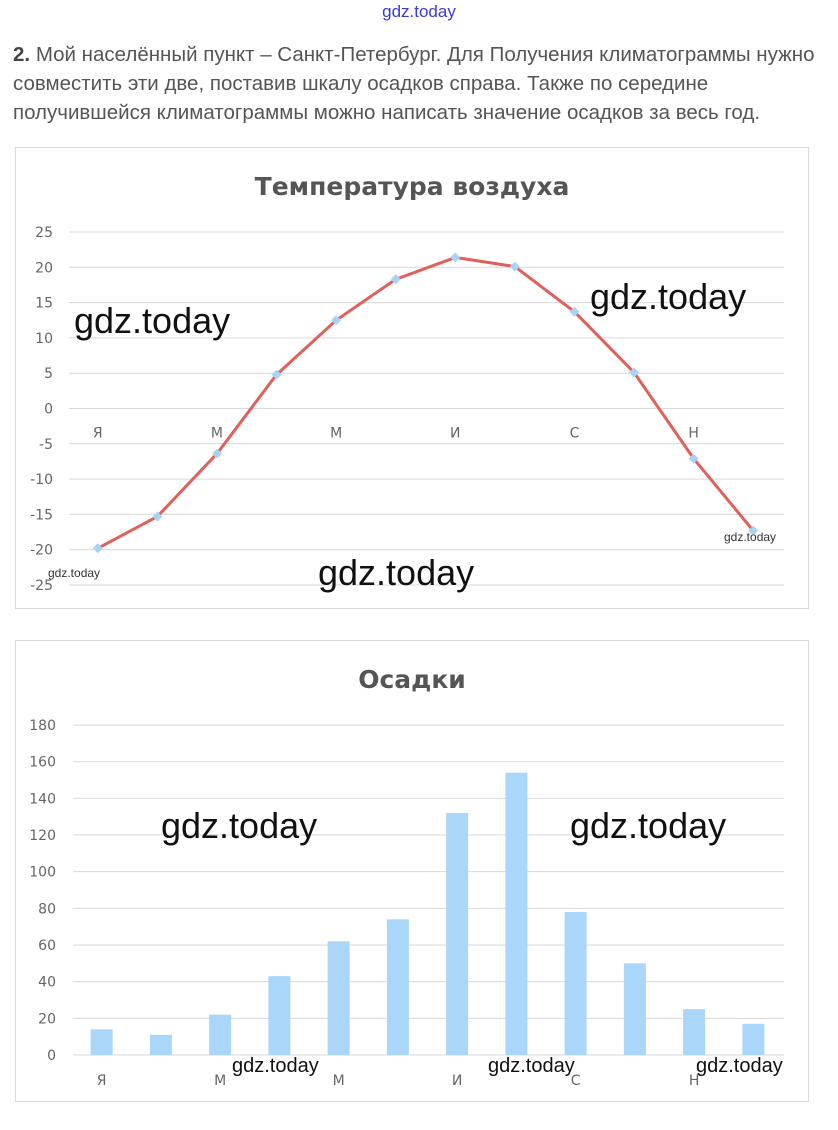 The width and height of the screenshot is (838, 1130). Describe the element at coordinates (44, 233) in the screenshot. I see `y-tick-label: 25` at that location.